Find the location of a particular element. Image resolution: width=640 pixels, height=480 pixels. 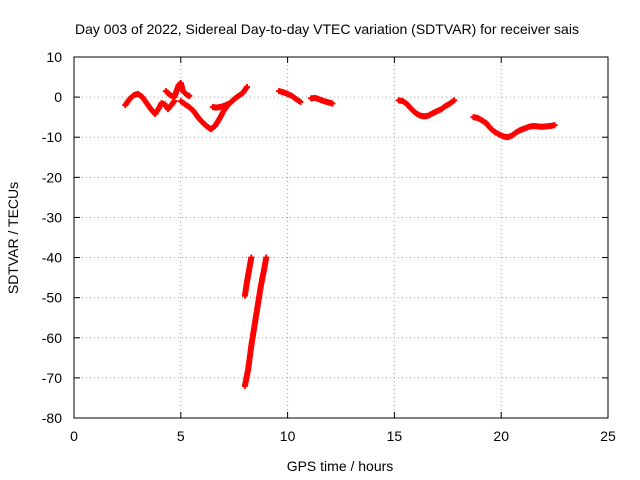

y-tick-label: -40 is located at coordinates (52, 258).